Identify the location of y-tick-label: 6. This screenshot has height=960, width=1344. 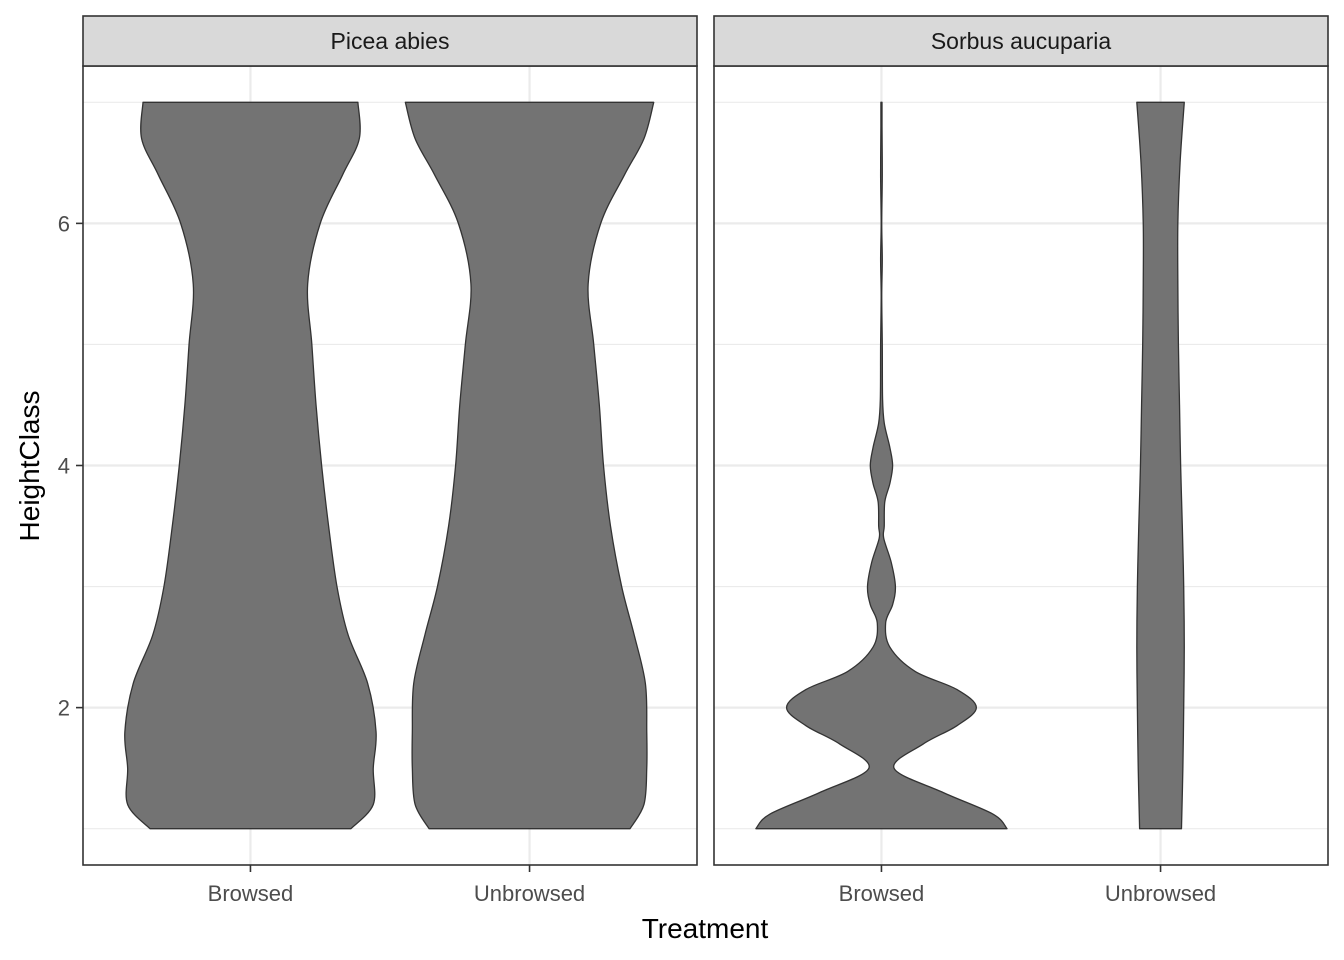
(64, 223).